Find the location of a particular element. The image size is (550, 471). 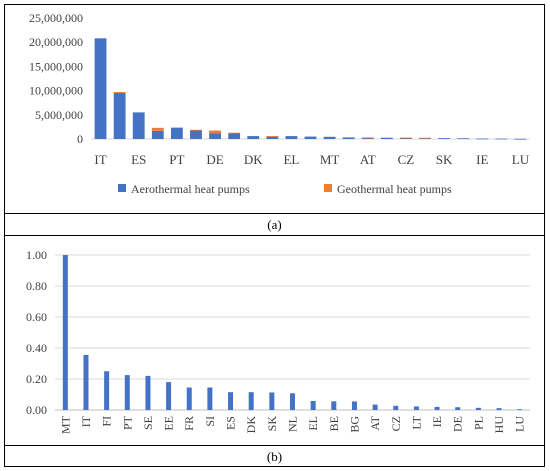

y-tick-label: 10,000,000 is located at coordinates (56, 91).